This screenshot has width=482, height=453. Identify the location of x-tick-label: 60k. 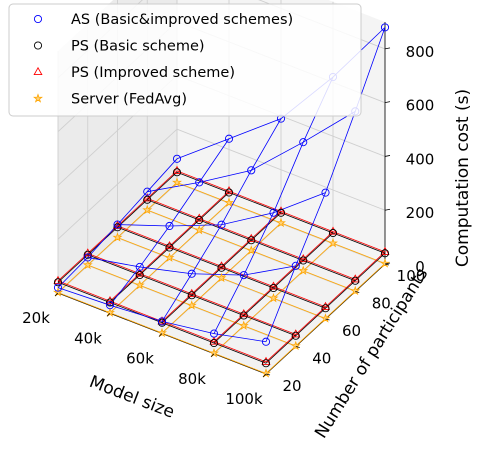
(140, 359).